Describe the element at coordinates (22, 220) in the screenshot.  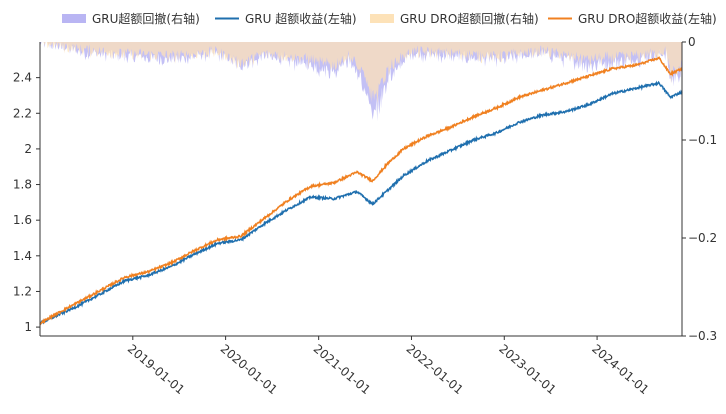
I see `left-tick-label: 1.6` at that location.